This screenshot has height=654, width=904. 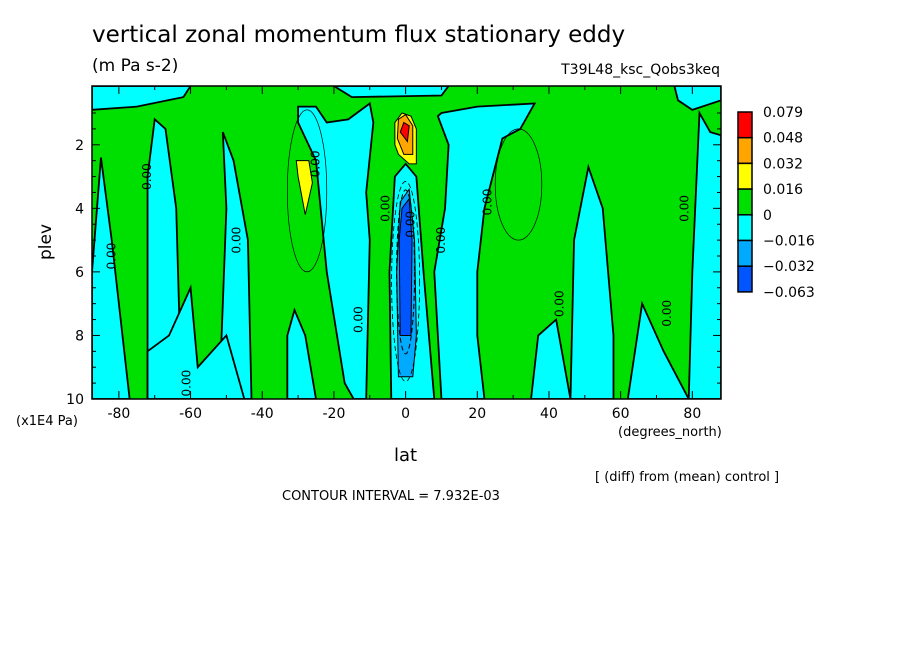 I want to click on y-tick-label: 10, so click(x=75, y=400).